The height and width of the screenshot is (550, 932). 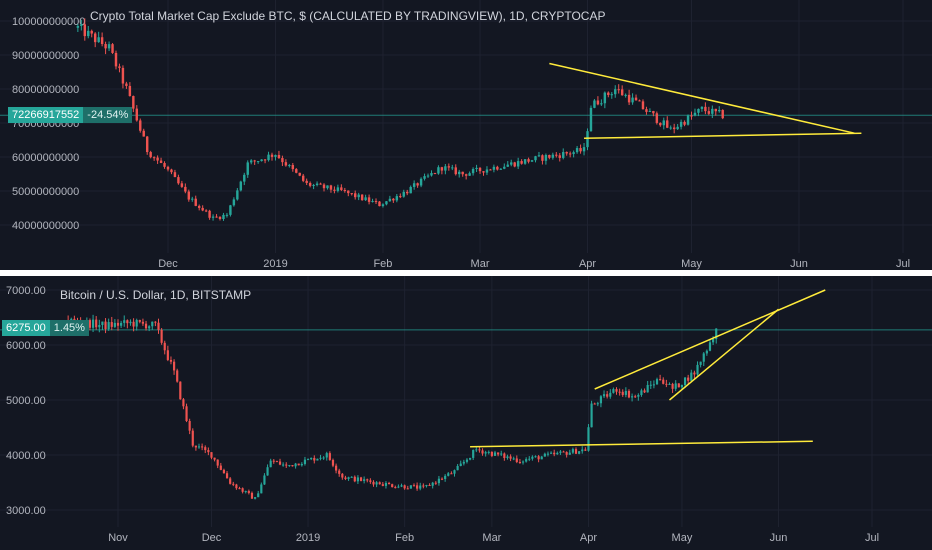 What do you see at coordinates (275, 264) in the screenshot?
I see `x-tick-label: 2019` at bounding box center [275, 264].